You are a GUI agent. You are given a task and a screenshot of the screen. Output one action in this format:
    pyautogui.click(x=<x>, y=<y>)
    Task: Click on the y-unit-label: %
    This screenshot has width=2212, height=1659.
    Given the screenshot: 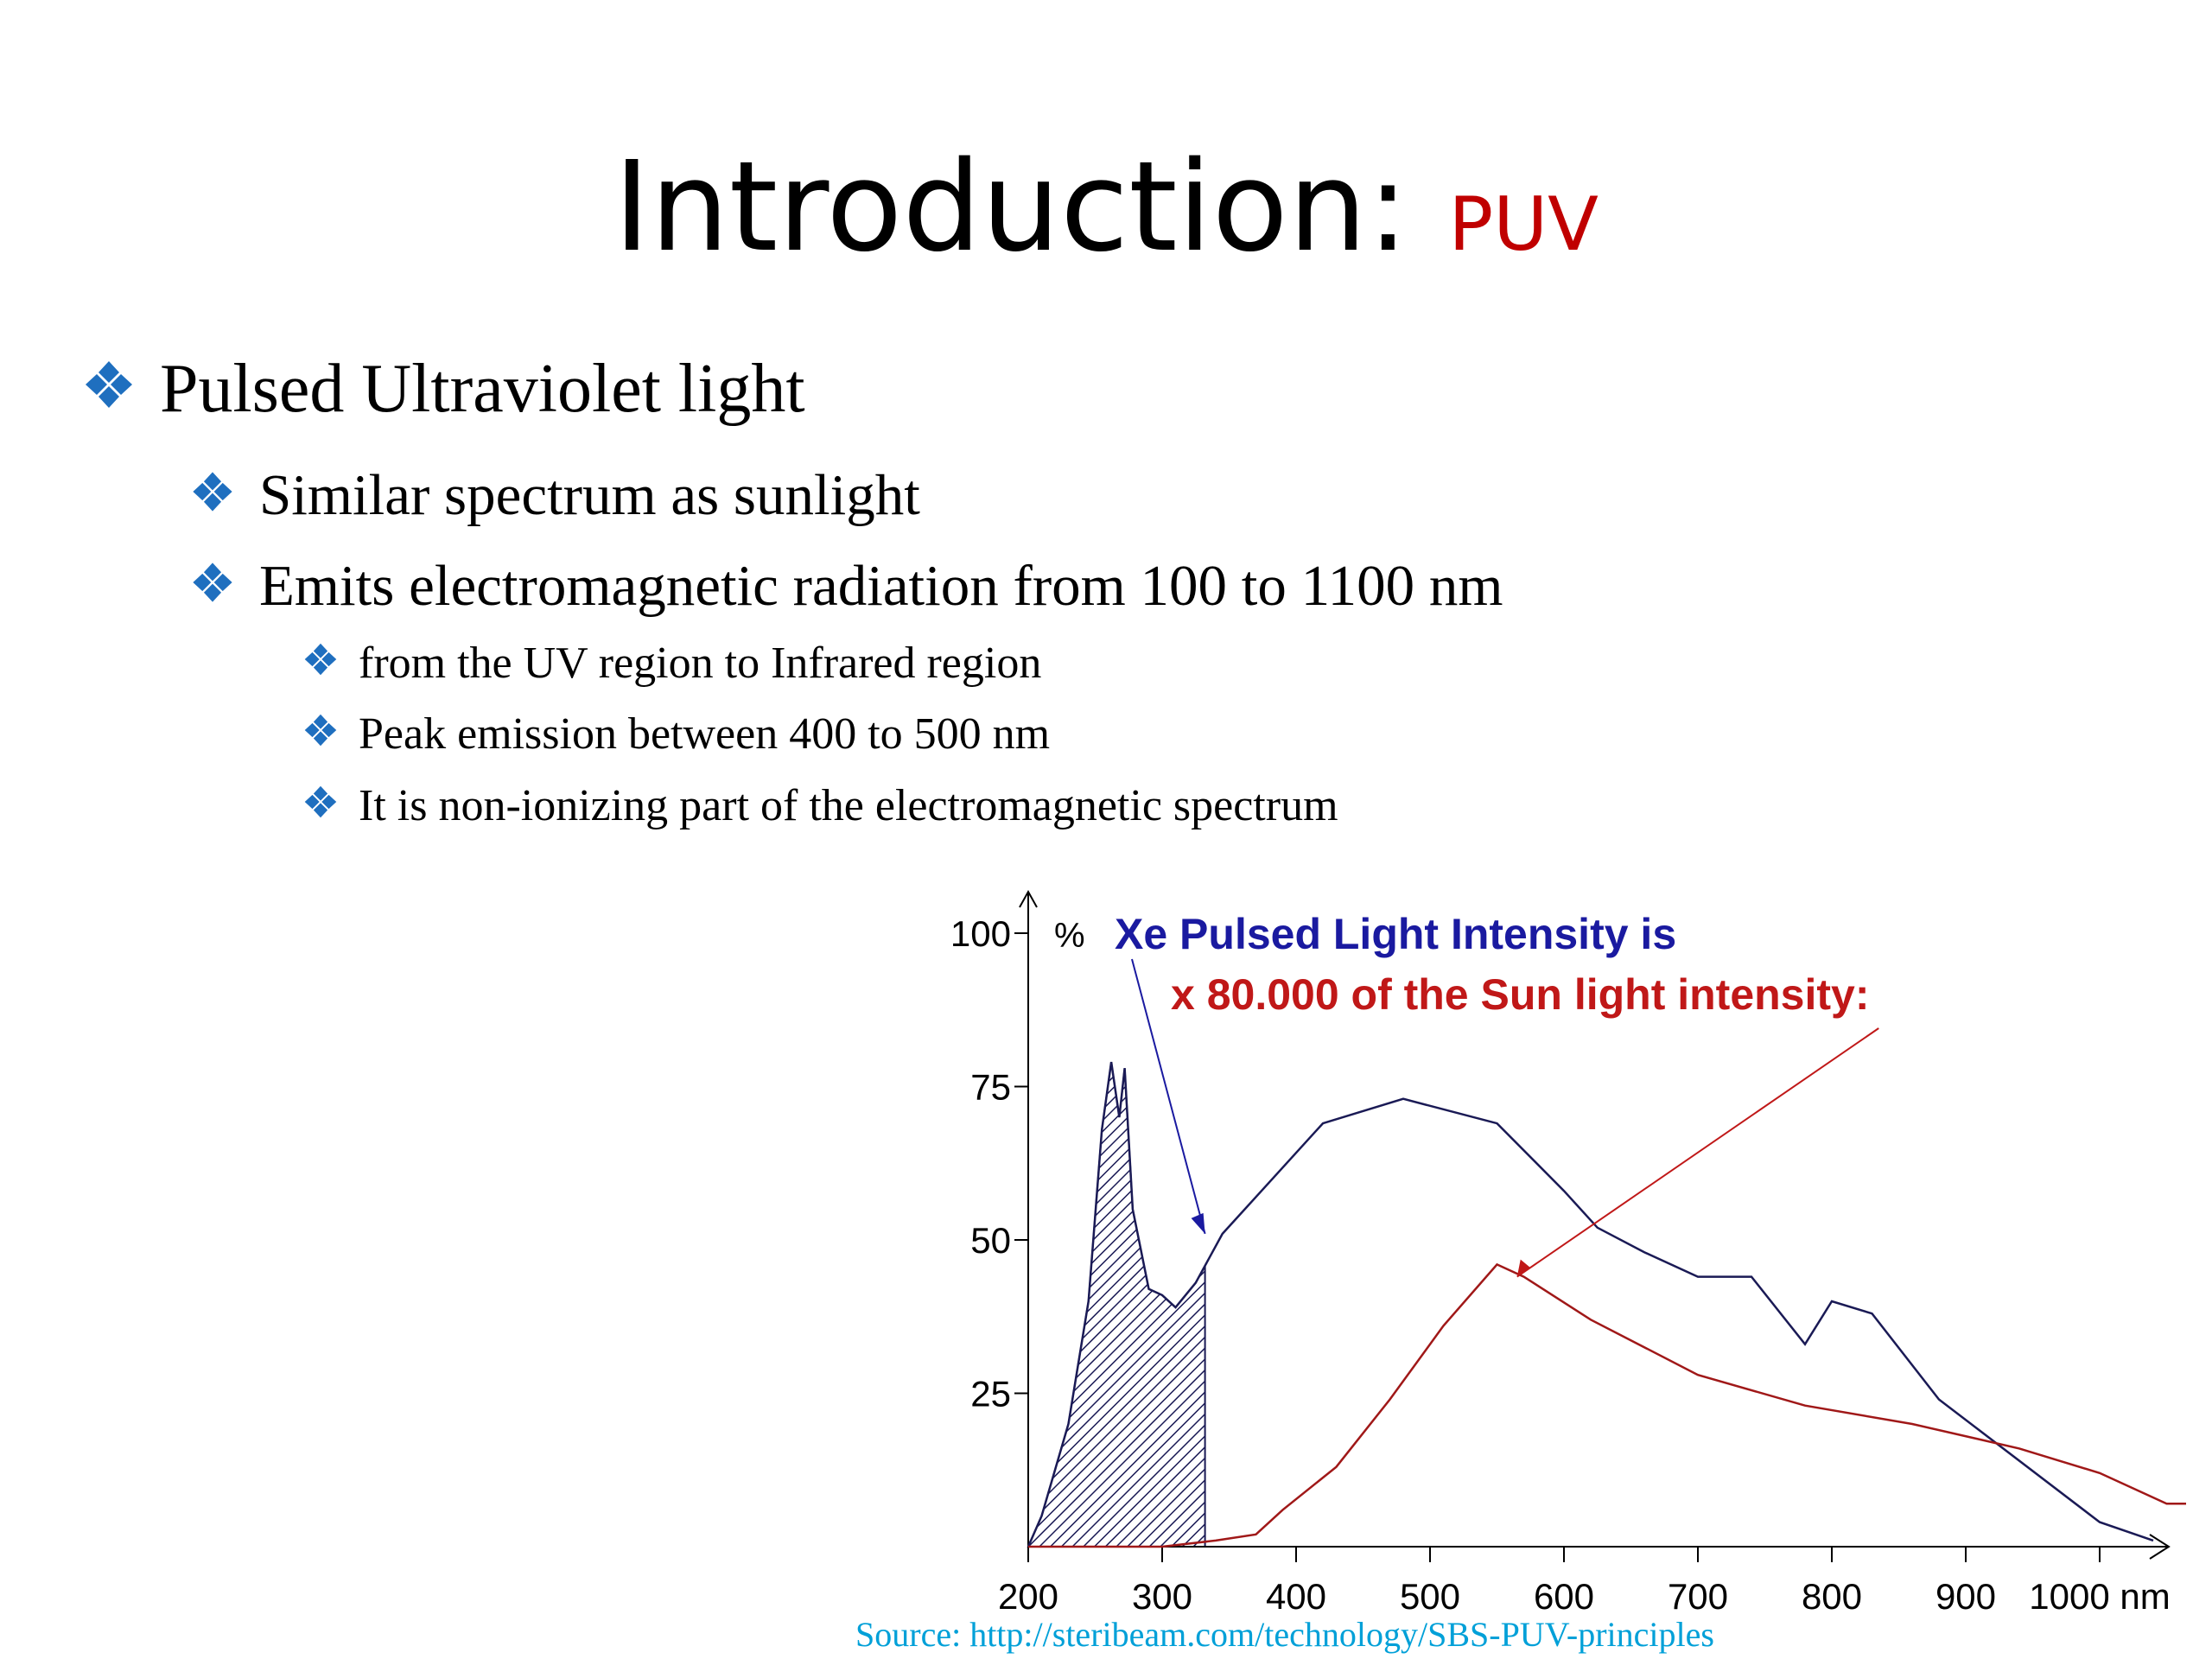 What is the action you would take?
    pyautogui.click(x=1069, y=936)
    